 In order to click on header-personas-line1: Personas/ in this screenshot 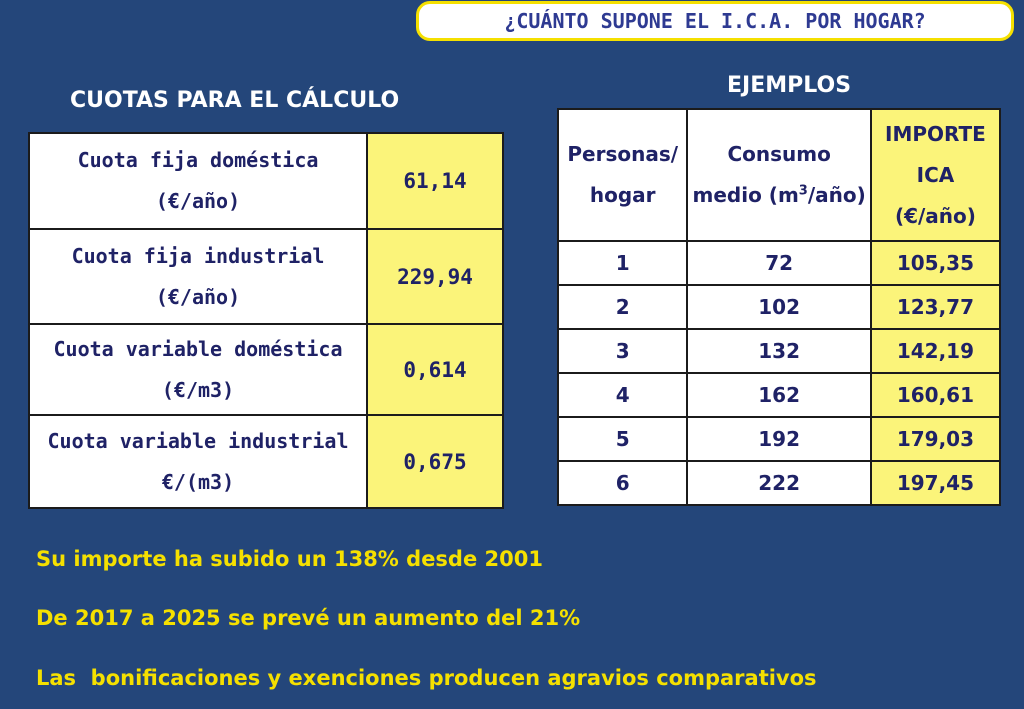, I will do `click(623, 154)`.